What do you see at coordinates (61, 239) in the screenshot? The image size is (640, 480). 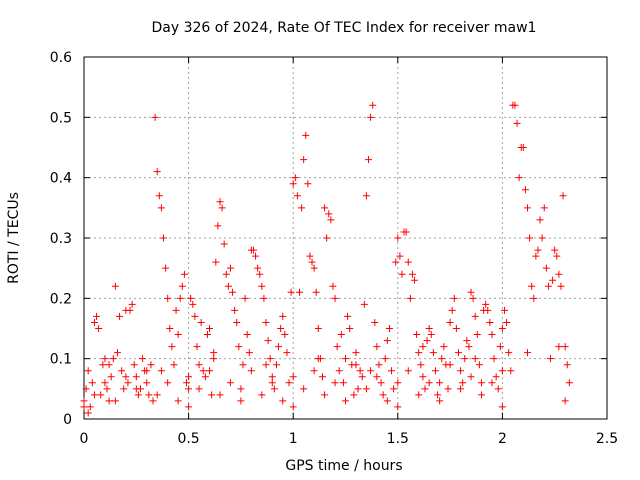 I see `y-tick-label: 0.3` at bounding box center [61, 239].